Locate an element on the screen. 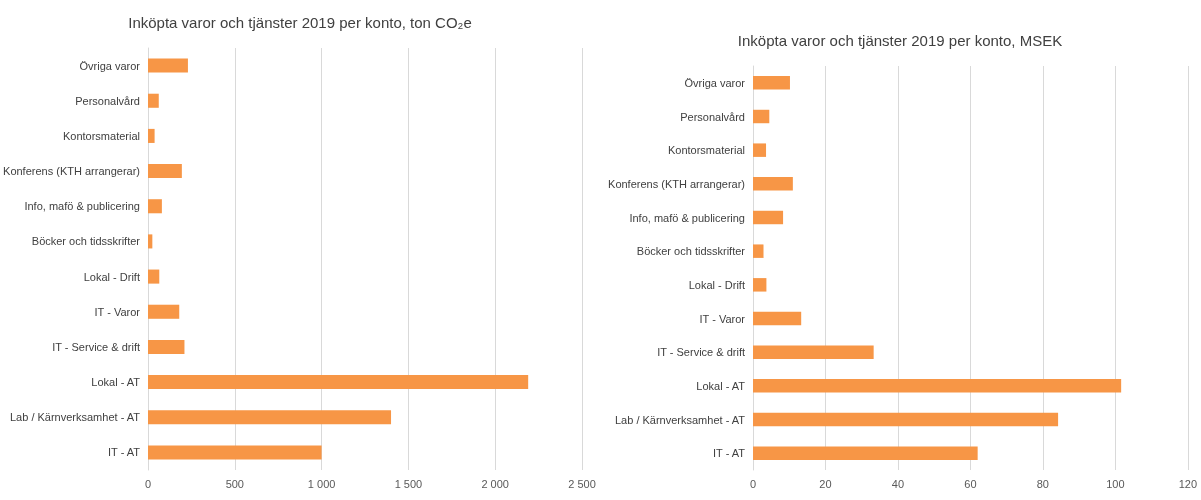  chart-title: Inköpta varor och tjänster 2019 per konto, ton CO₂e is located at coordinates (300, 22).